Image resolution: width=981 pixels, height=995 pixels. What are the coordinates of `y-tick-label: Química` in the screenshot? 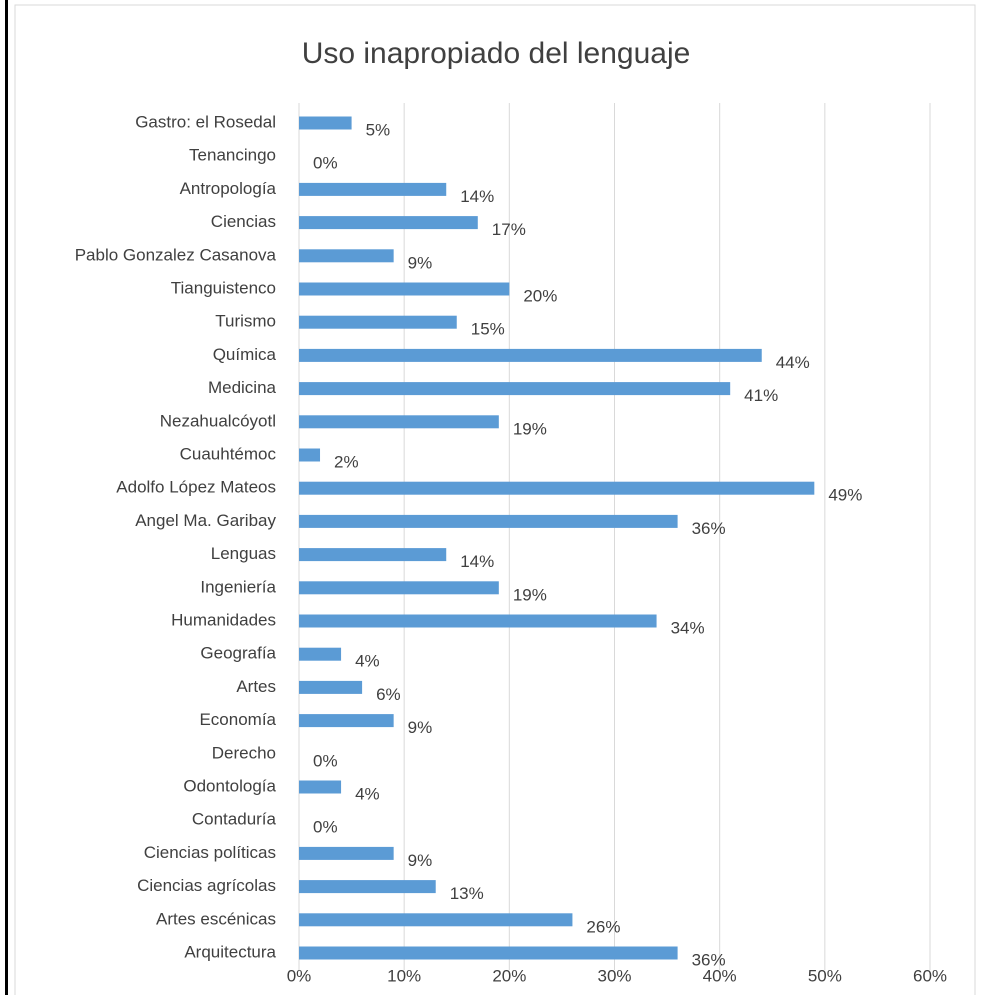 It's located at (245, 354).